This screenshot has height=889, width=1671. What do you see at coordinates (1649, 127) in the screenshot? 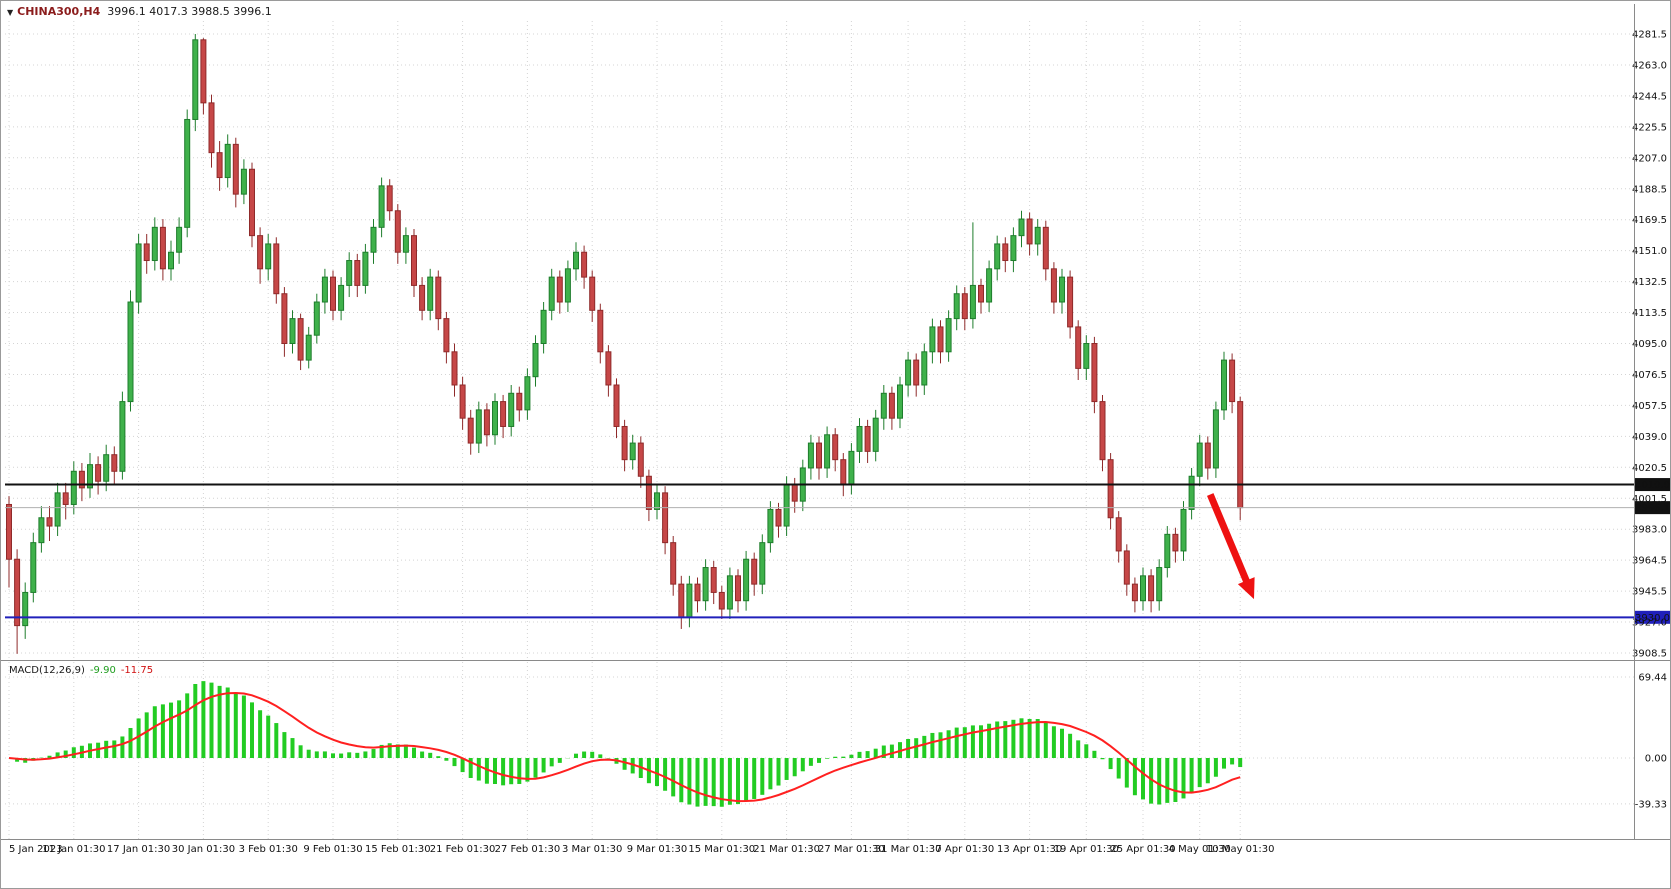
I see `svg-text: 4225.5` at bounding box center [1649, 127].